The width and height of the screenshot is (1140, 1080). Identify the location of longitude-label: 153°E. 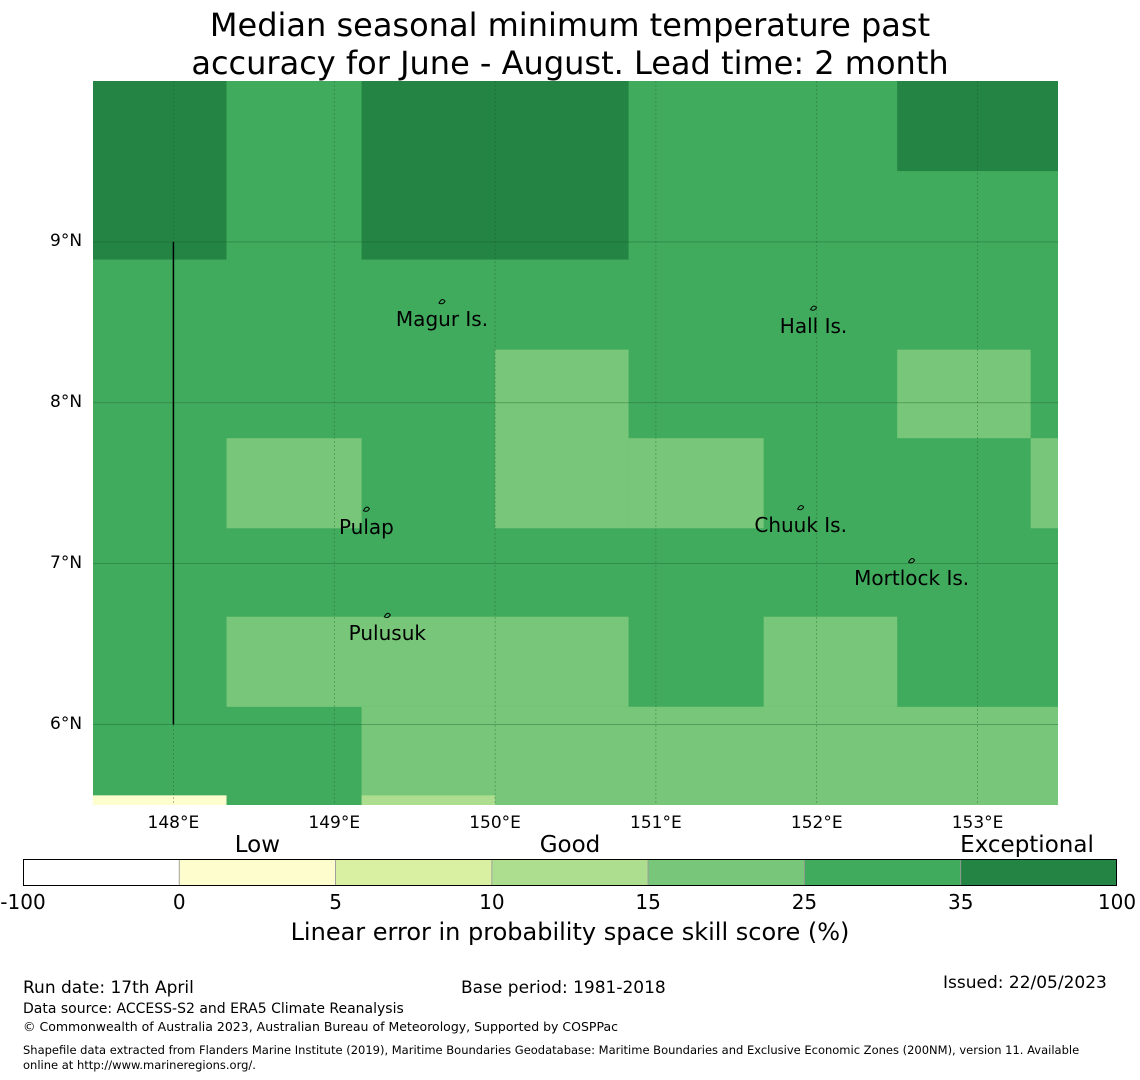
(977, 823).